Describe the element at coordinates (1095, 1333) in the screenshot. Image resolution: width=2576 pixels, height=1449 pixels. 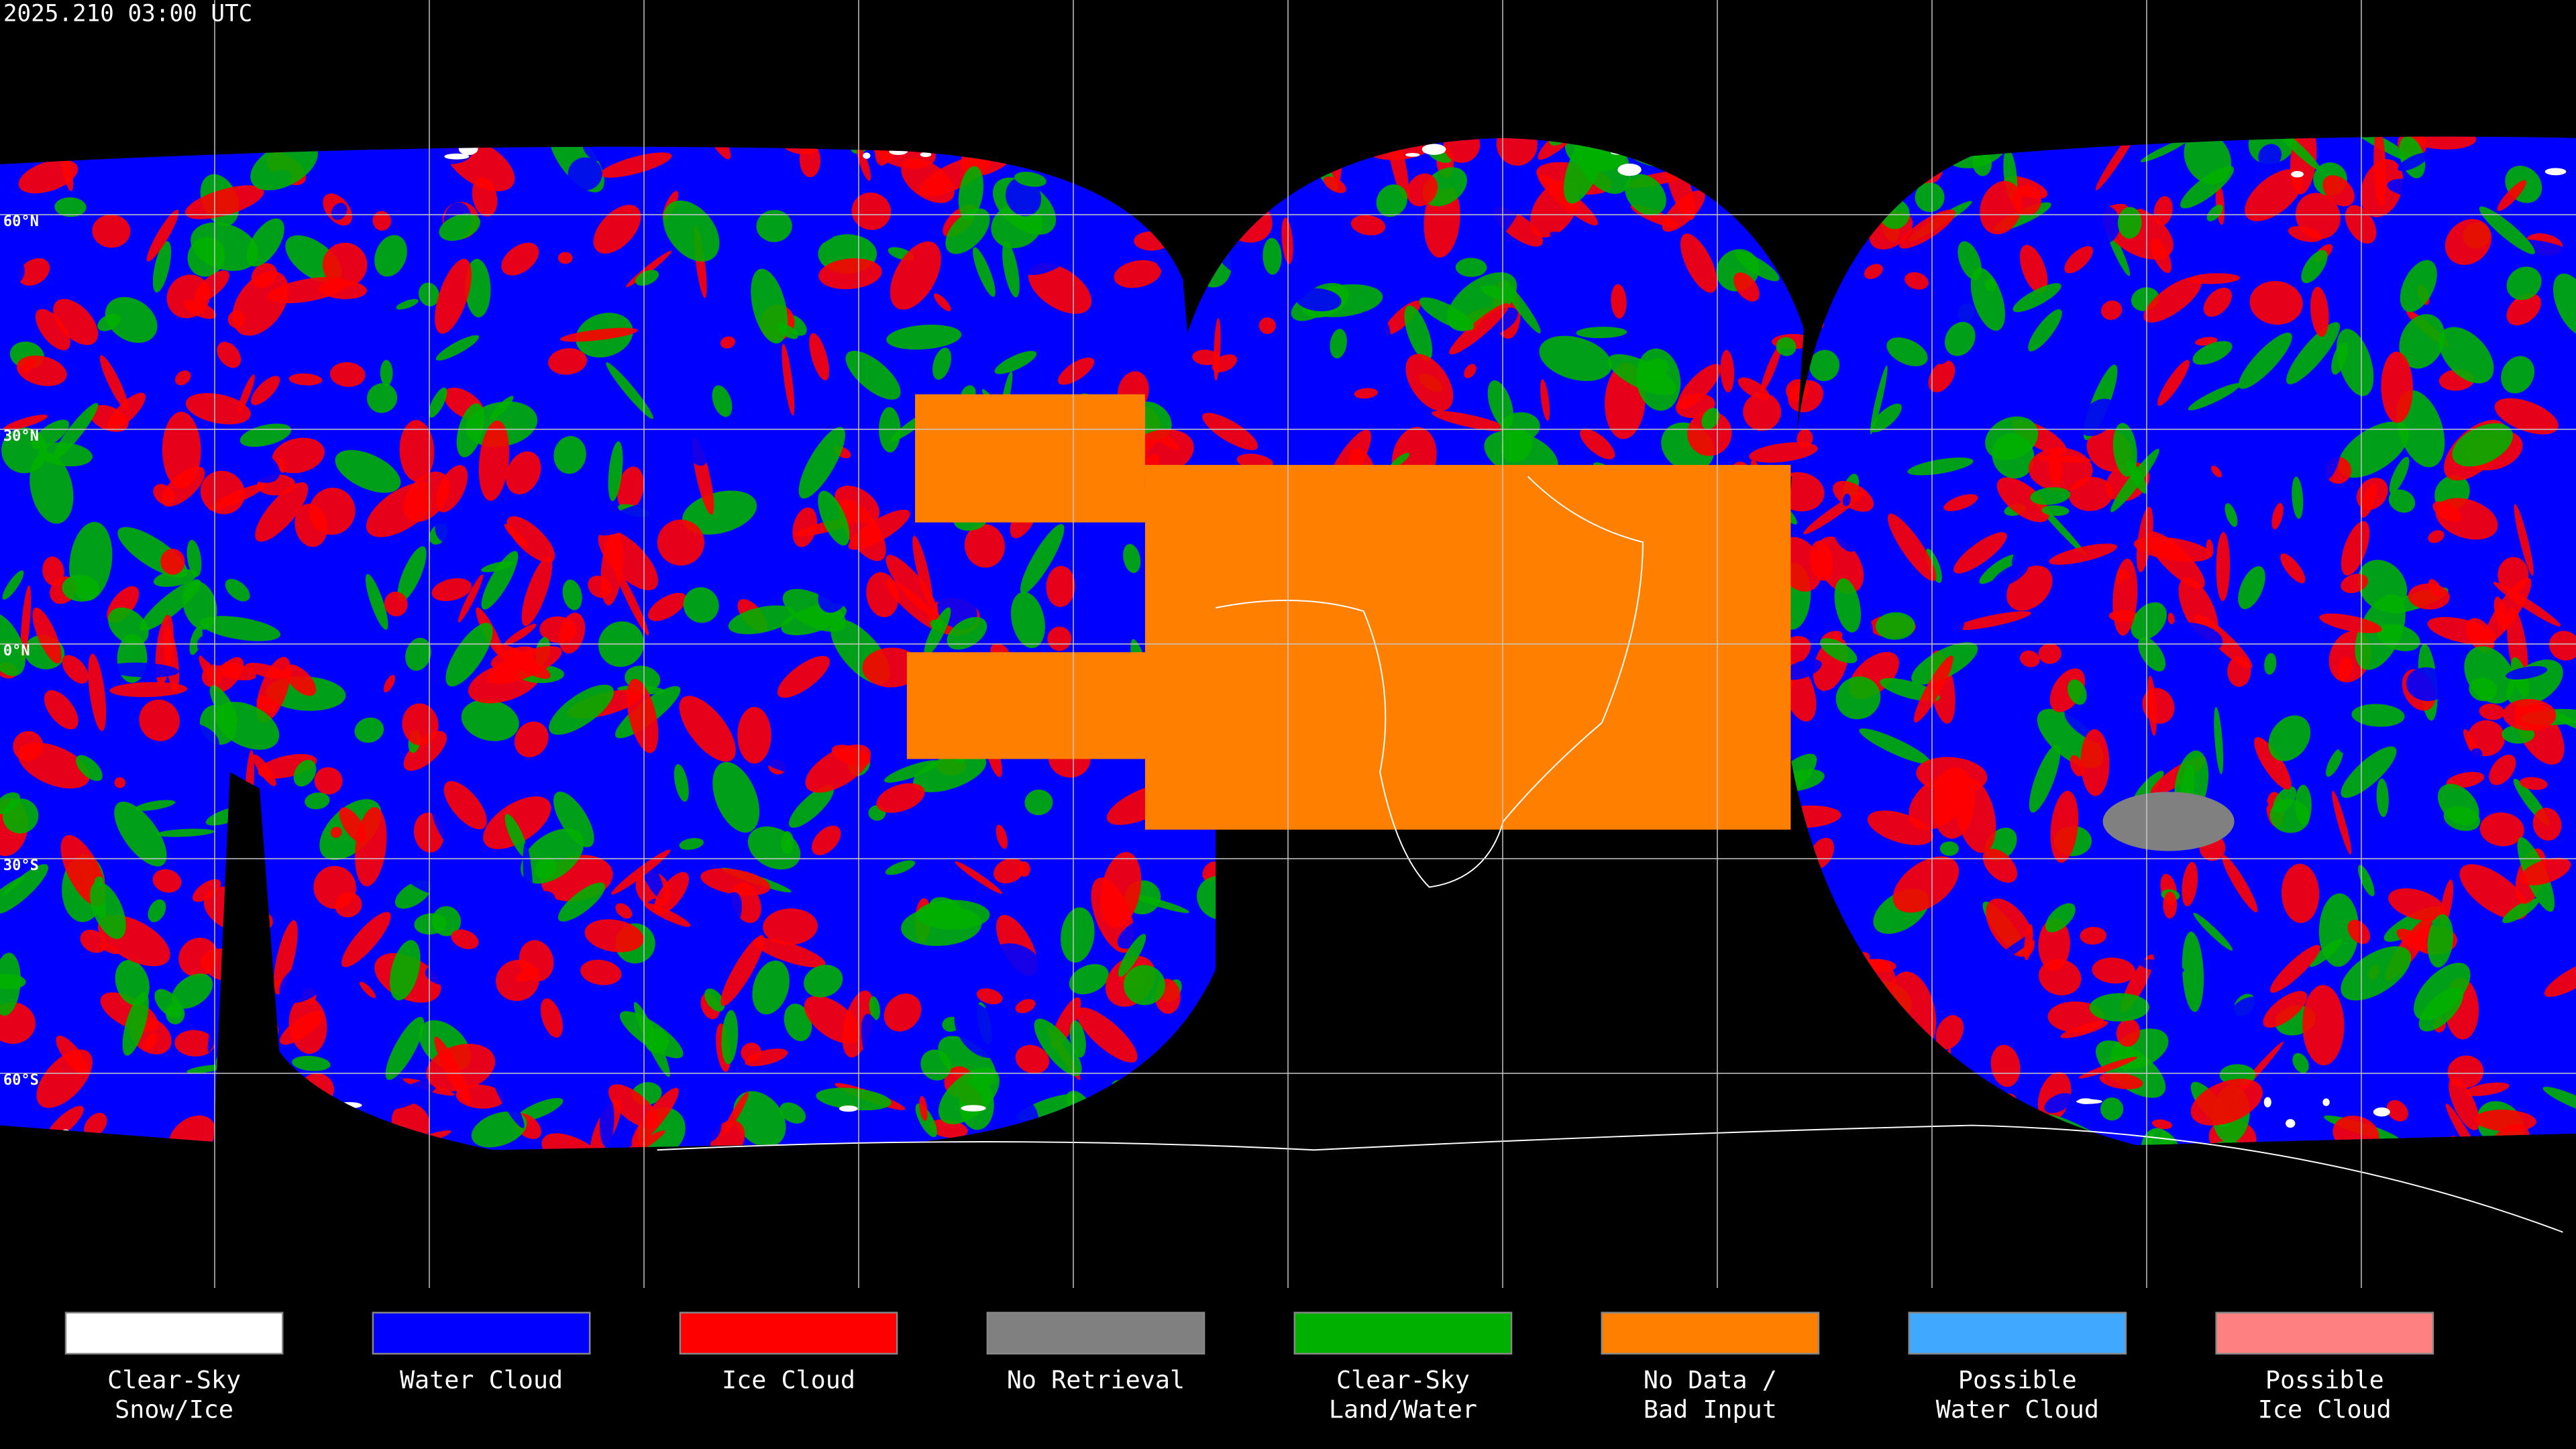
I see `legend-swatch` at that location.